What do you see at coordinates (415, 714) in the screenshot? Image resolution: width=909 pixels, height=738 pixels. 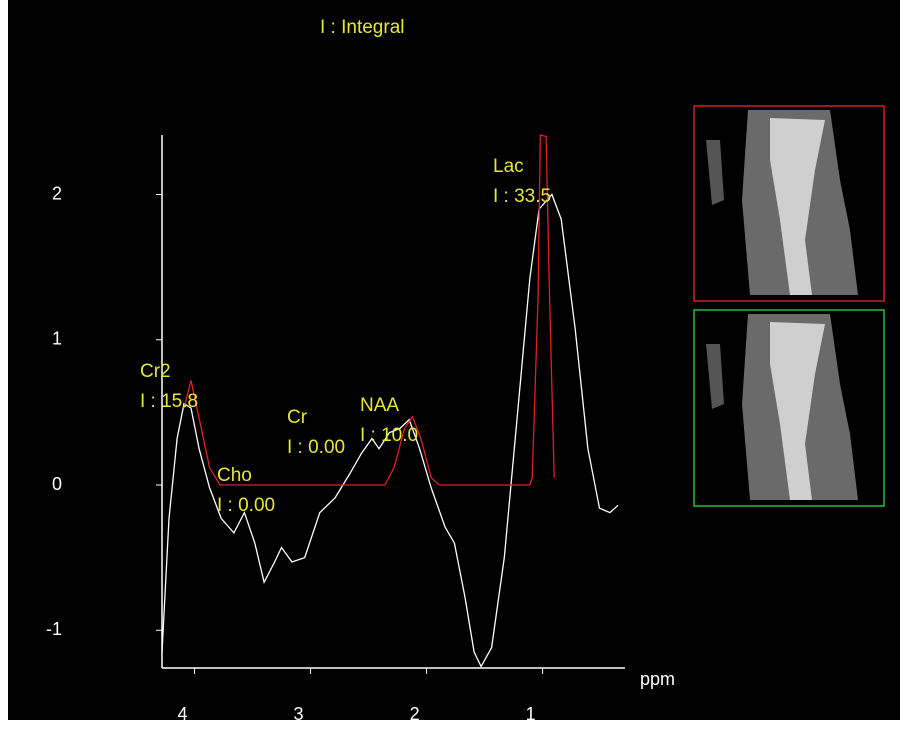 I see `x-tick-label: 2` at bounding box center [415, 714].